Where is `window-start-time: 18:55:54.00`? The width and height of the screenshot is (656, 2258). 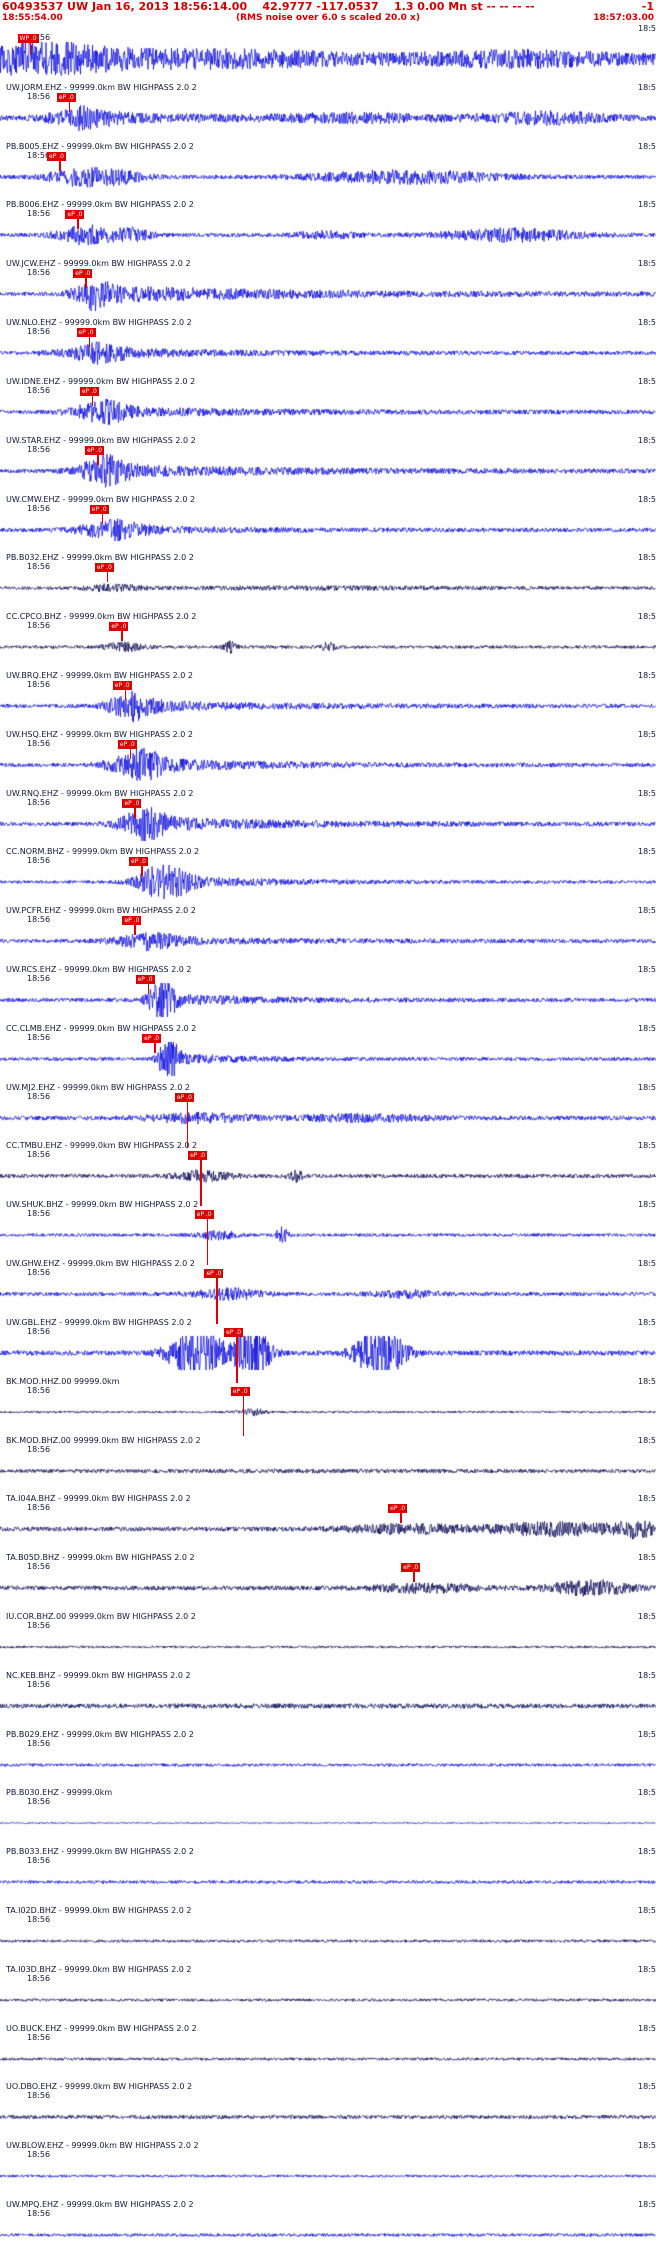
window-start-time: 18:55:54.00 is located at coordinates (32, 18).